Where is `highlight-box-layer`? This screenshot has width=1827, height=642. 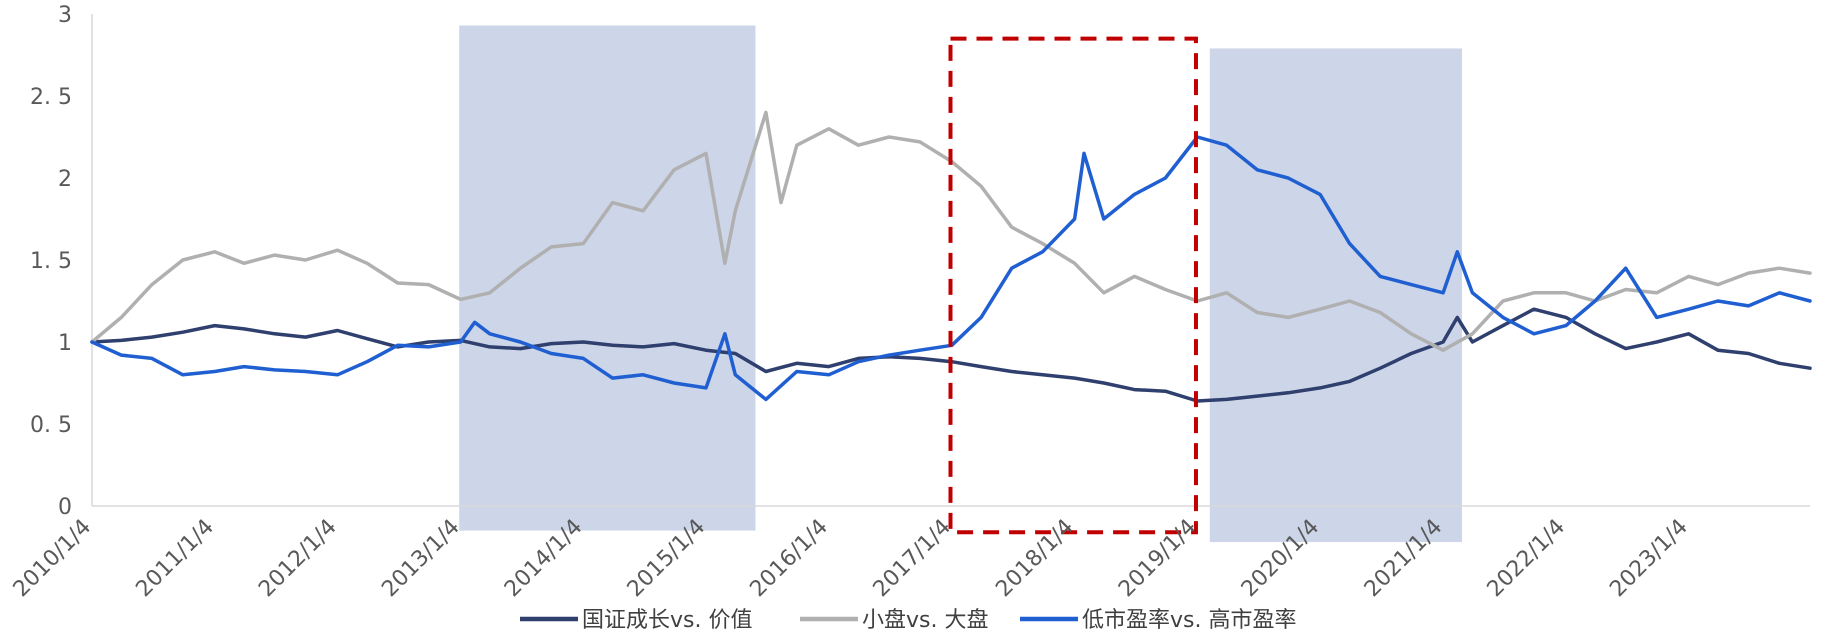
highlight-box-layer is located at coordinates (1073, 285).